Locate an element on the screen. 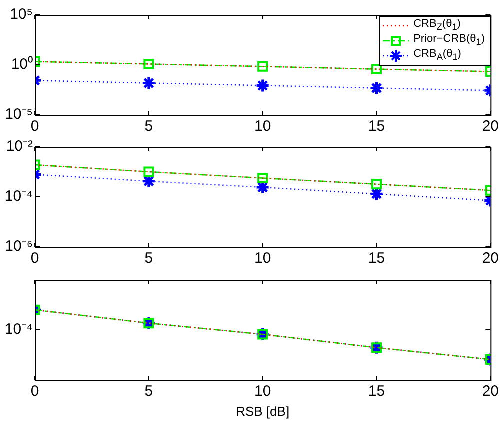  y-tick-label: 10⁻² is located at coordinates (19, 147).